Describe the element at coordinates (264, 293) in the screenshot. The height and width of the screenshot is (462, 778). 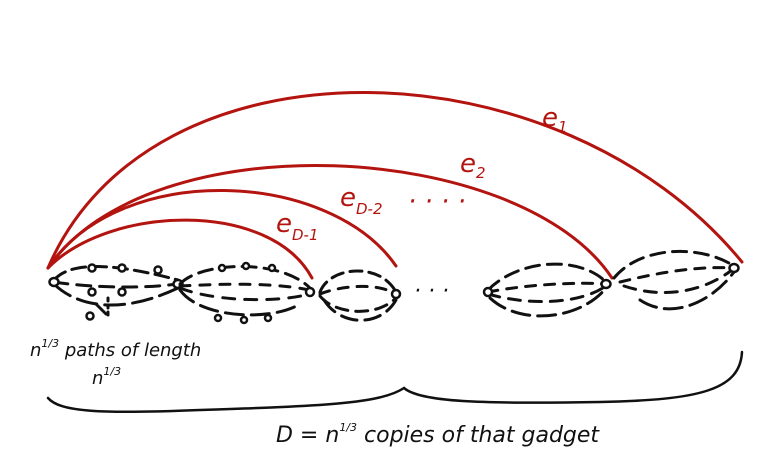
I see `gadget-2-nodes` at that location.